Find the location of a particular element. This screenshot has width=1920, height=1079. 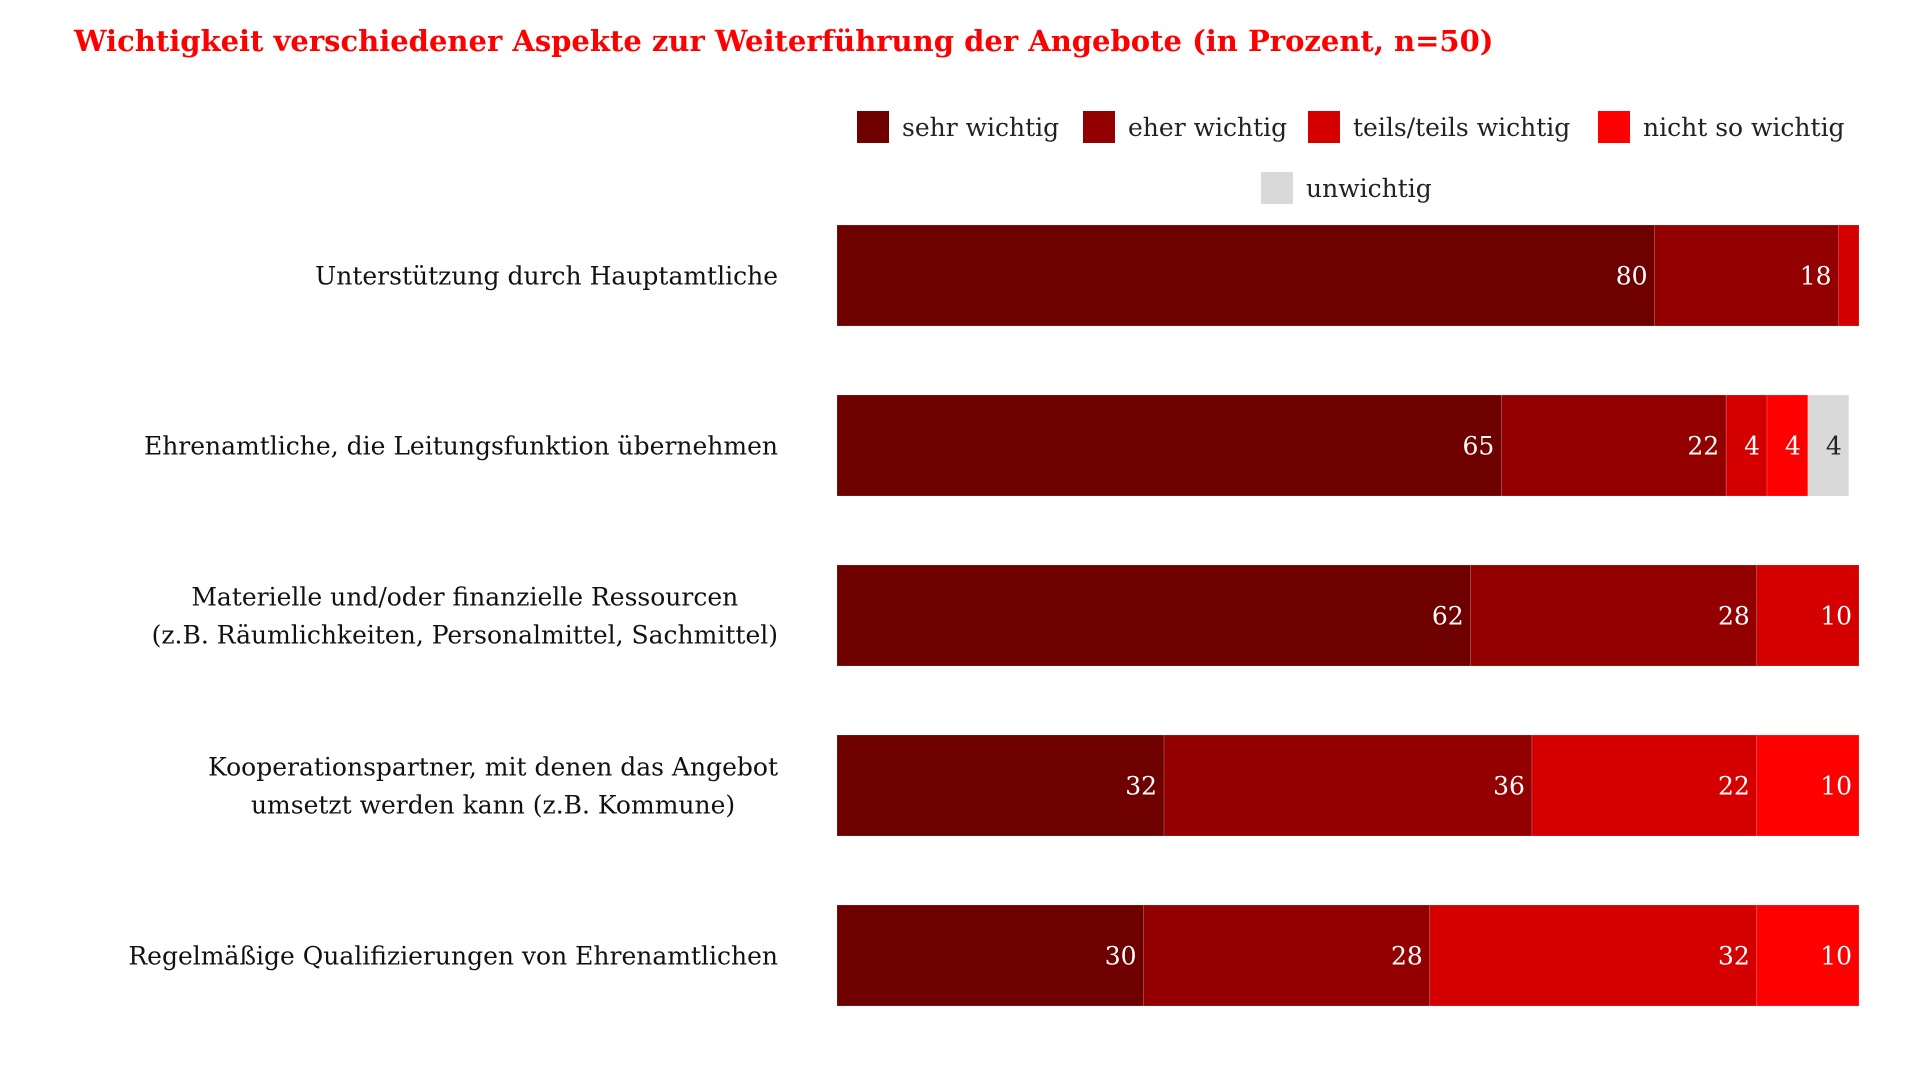

value-label: 80 is located at coordinates (1632, 276).